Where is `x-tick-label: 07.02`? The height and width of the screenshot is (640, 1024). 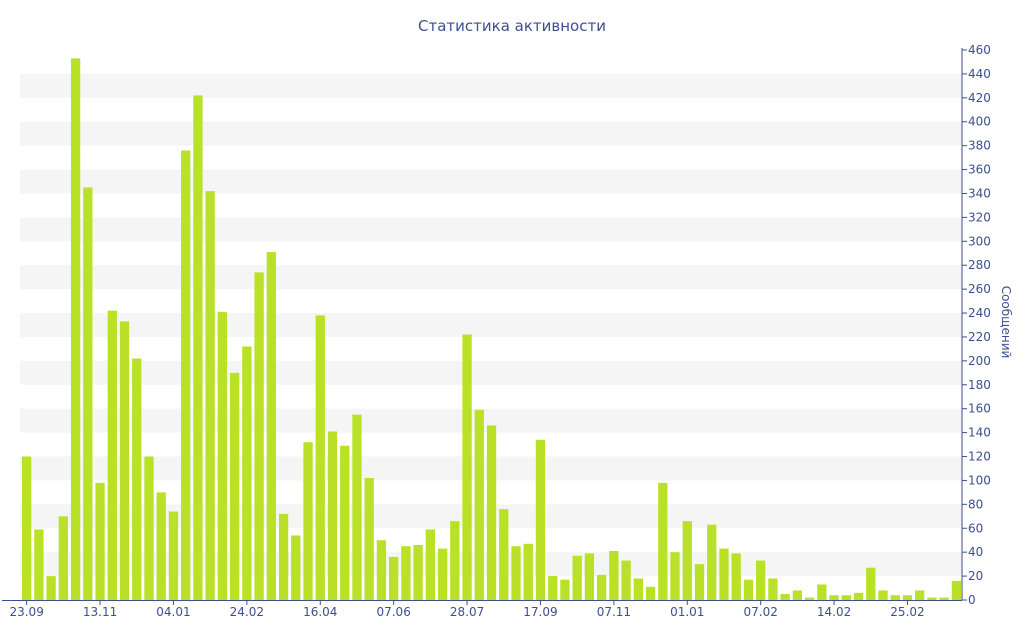 x-tick-label: 07.02 is located at coordinates (760, 612).